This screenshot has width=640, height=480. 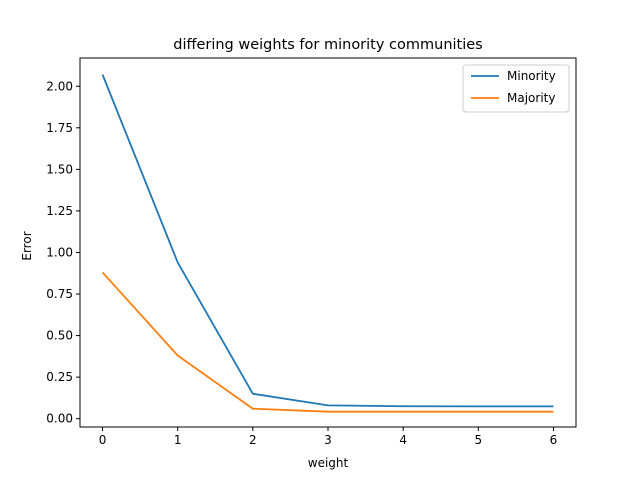 I want to click on y-tick-label: 1.75, so click(x=59, y=128).